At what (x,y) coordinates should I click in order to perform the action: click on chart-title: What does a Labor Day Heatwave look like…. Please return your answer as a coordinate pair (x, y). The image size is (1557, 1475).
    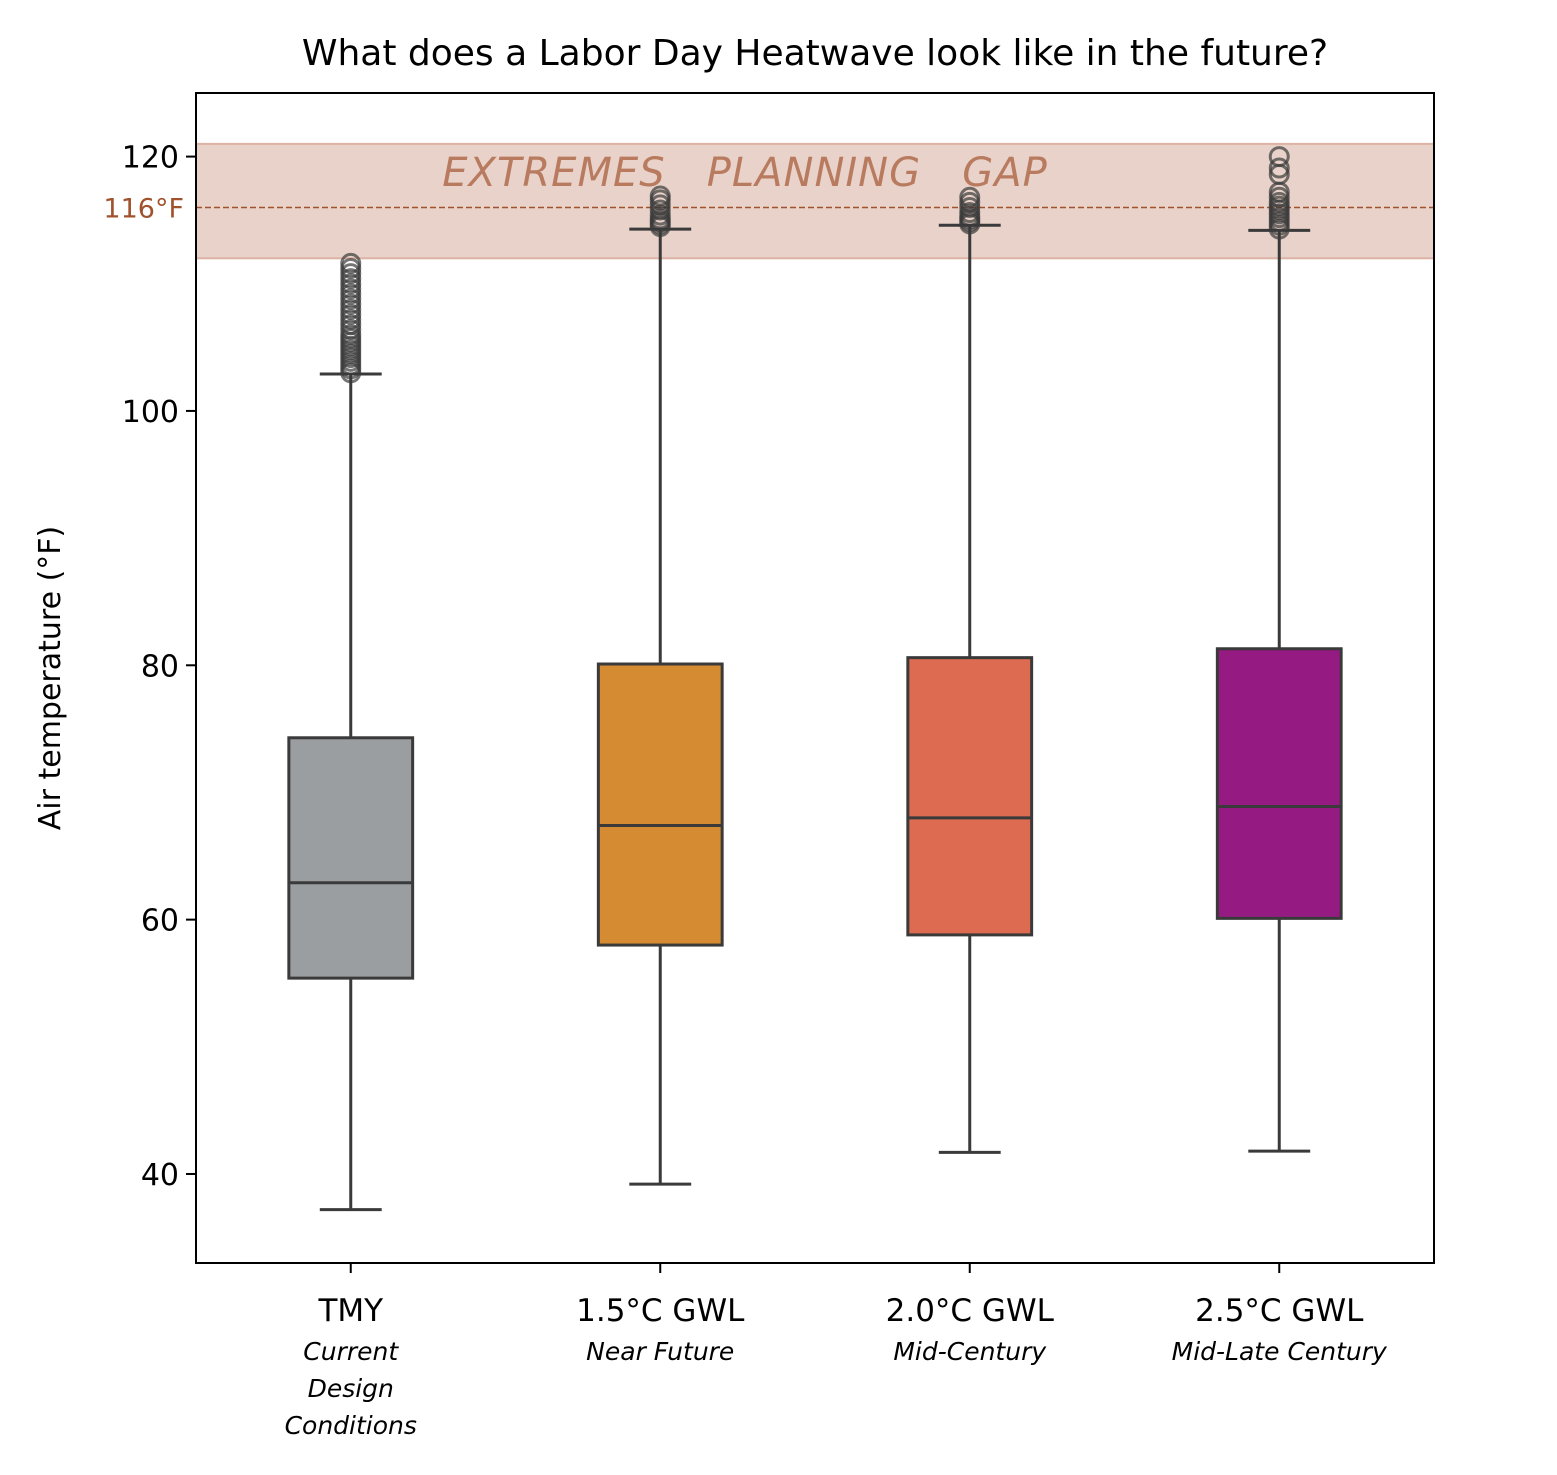
    Looking at the image, I should click on (815, 53).